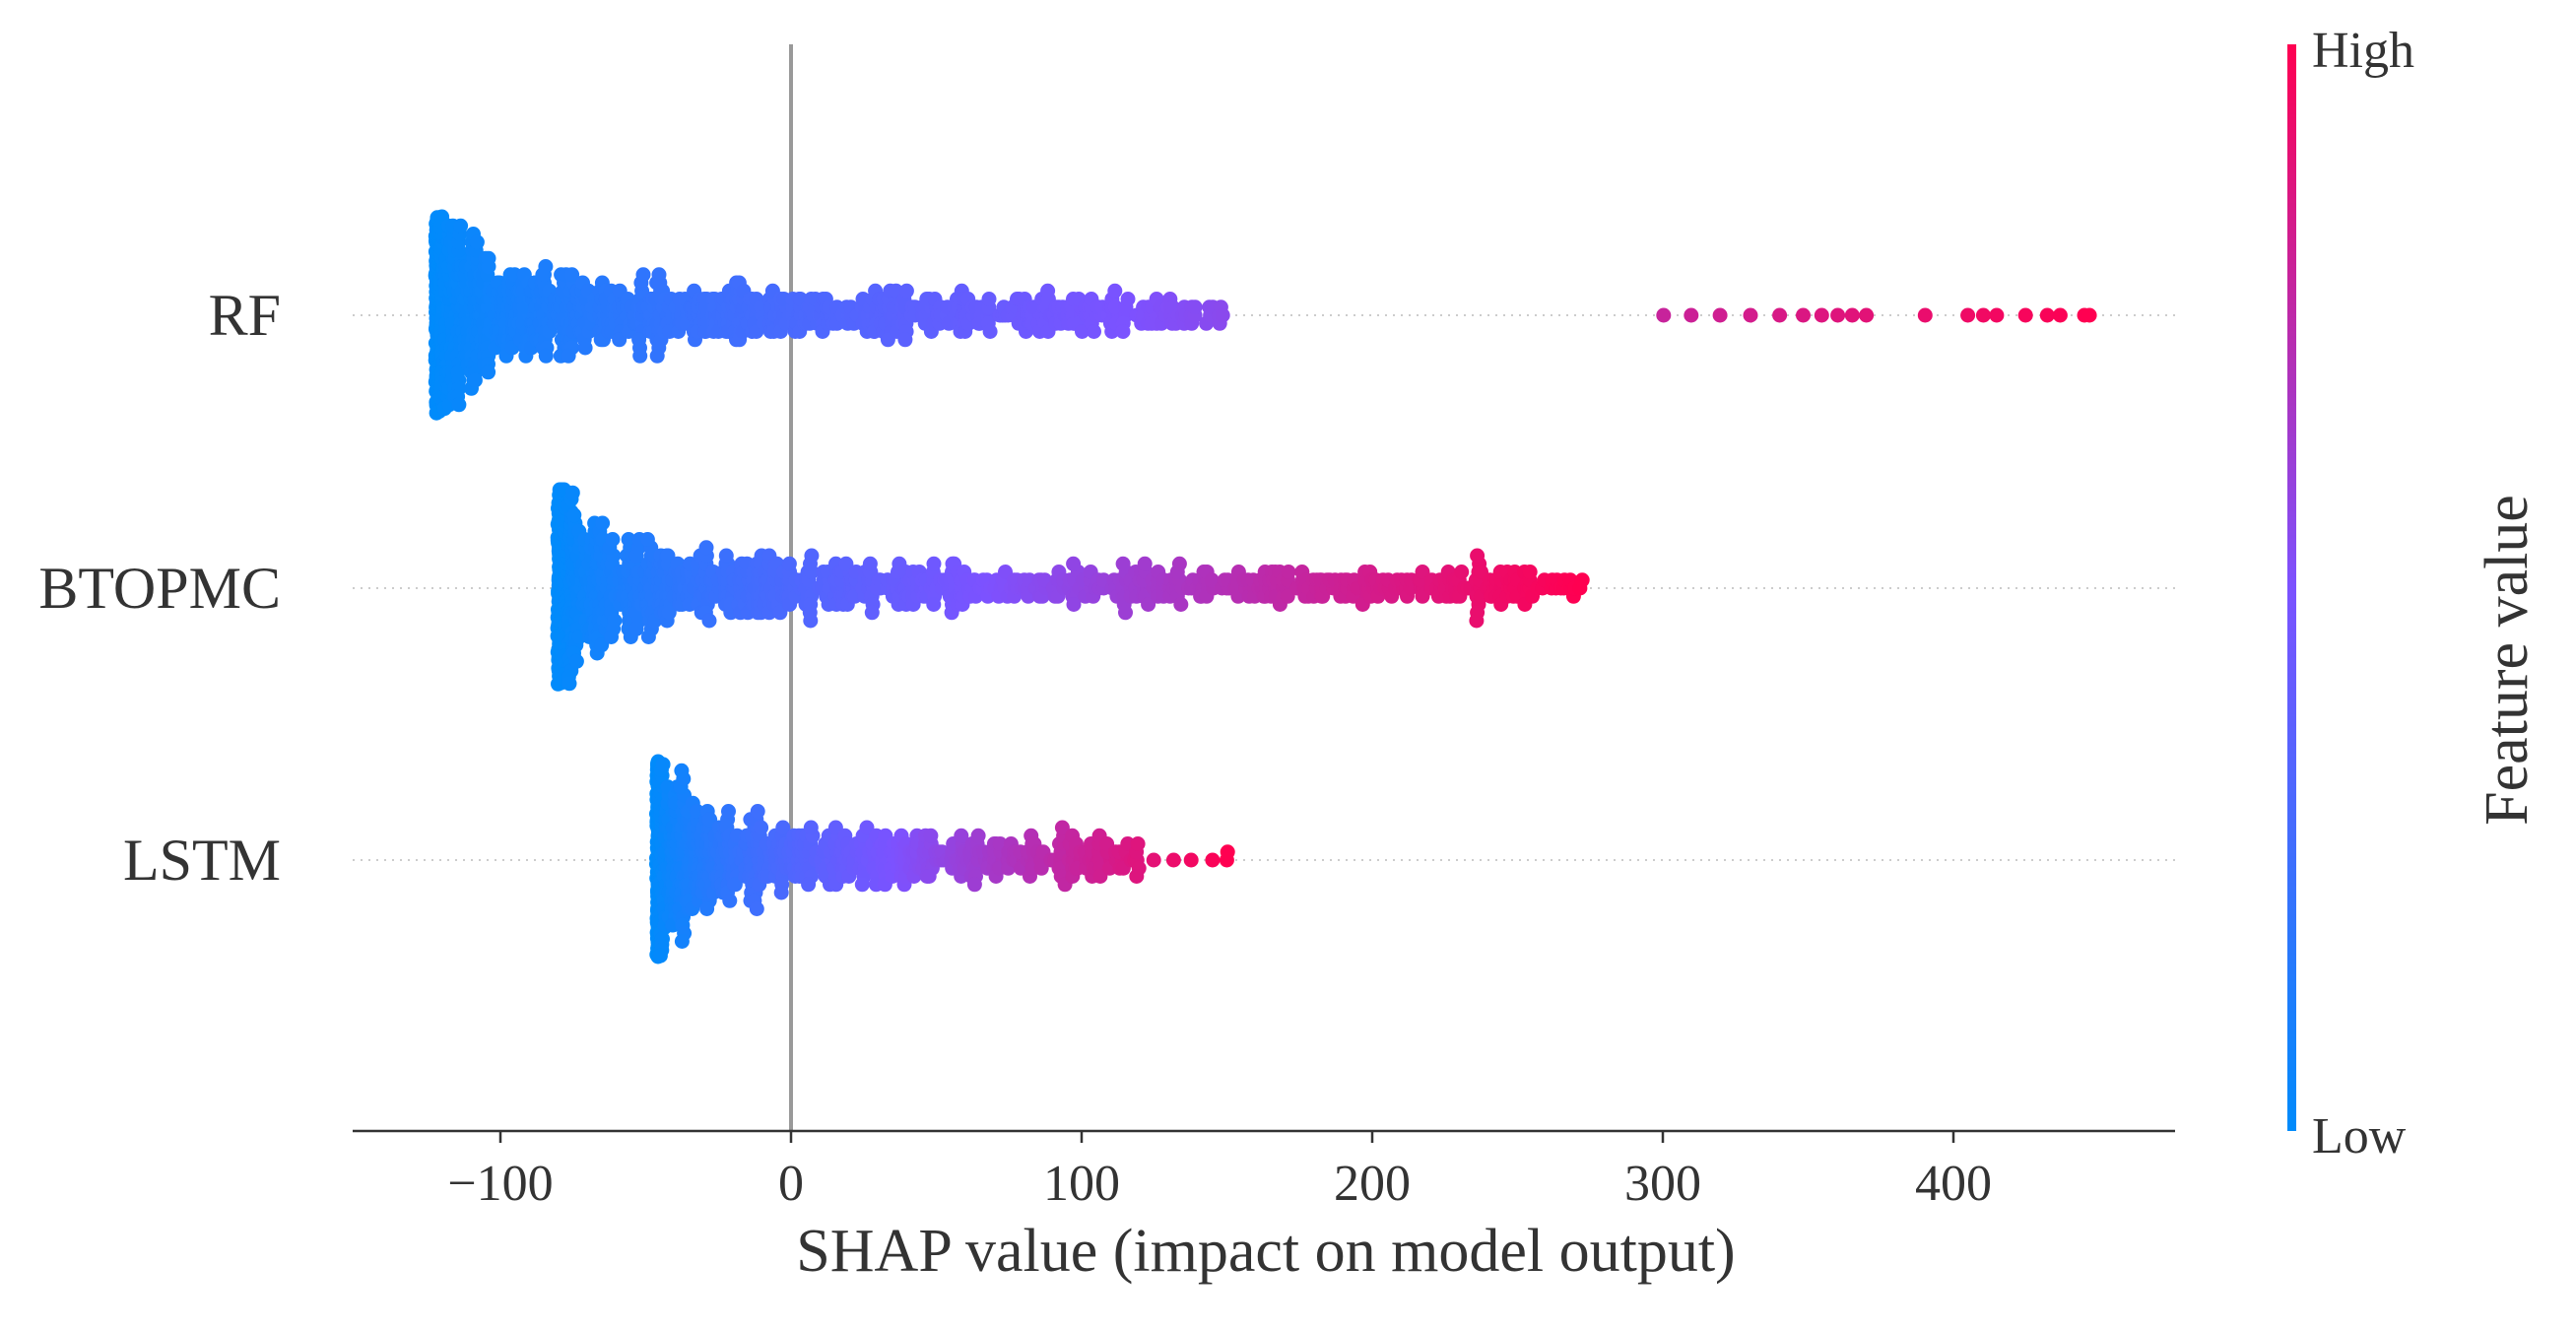  Describe the element at coordinates (1220, 1171) in the screenshot. I see `x-axis-ticks: −100 0 100 200 300 400` at that location.